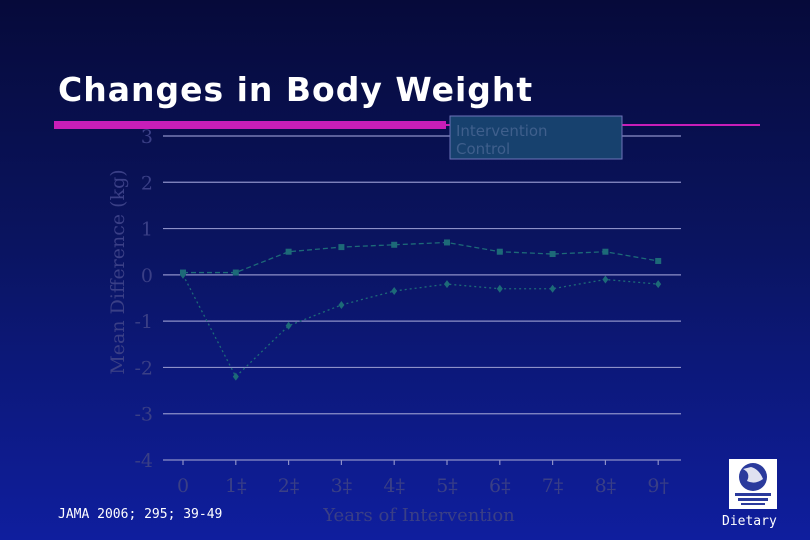 The width and height of the screenshot is (810, 540). I want to click on y-tick-label: 0, so click(147, 276).